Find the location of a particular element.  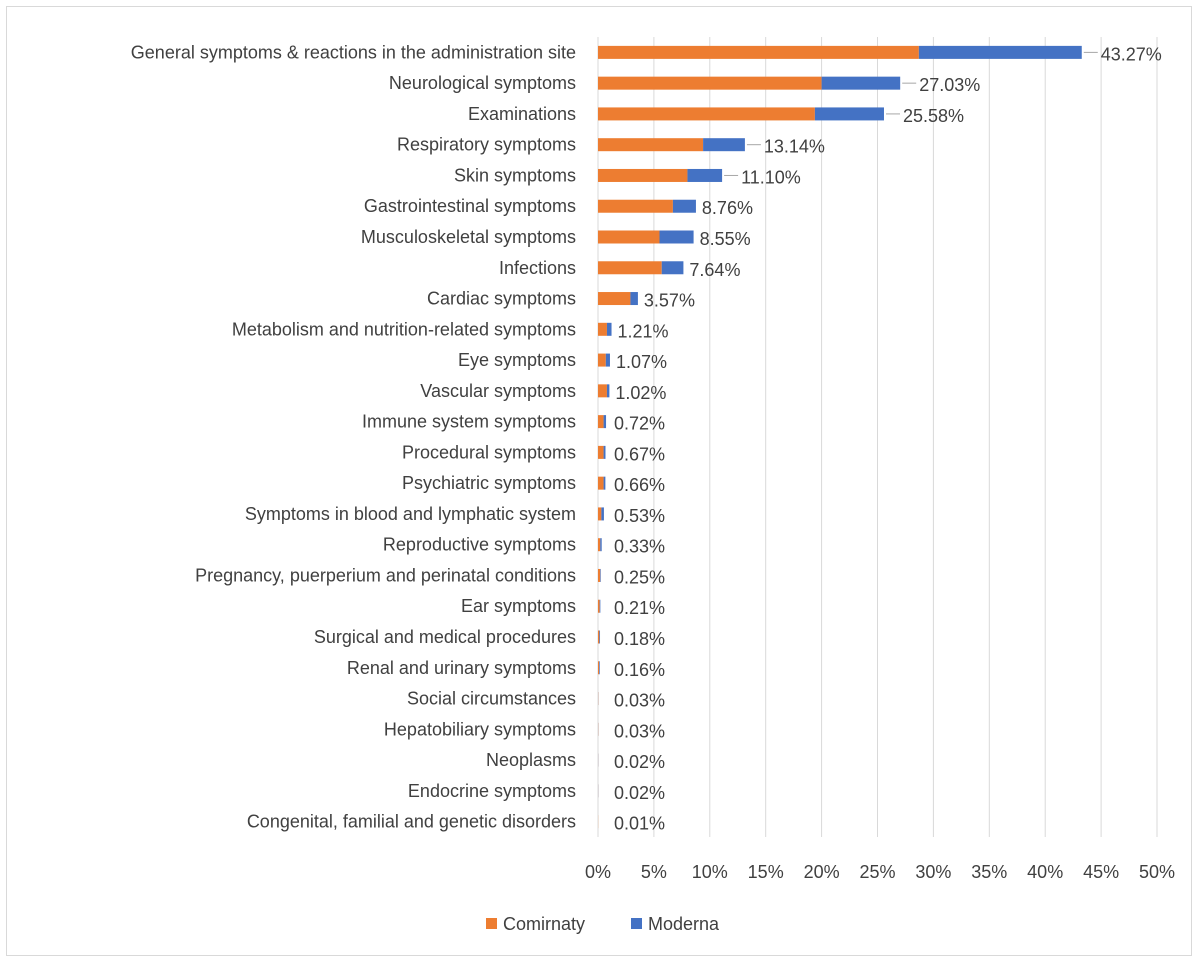

category-label: Neoplasms is located at coordinates (531, 760).